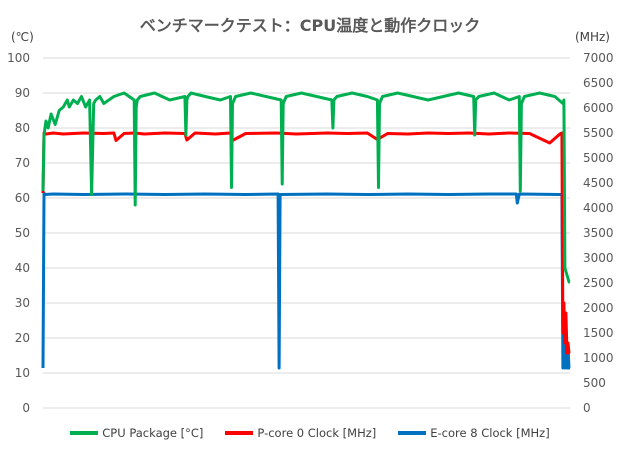  I want to click on right-tick-label: 1500, so click(598, 333).